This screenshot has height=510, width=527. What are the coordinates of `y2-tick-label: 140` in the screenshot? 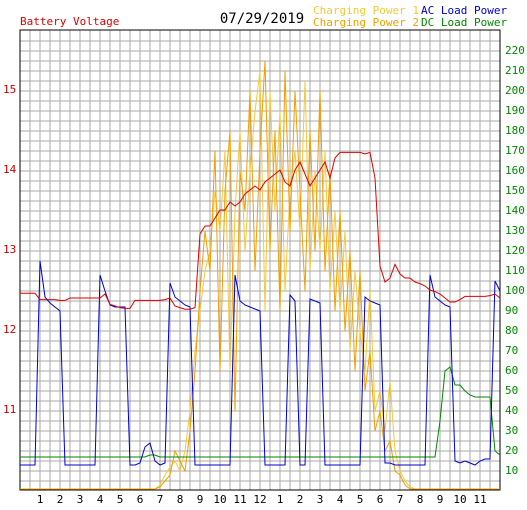 It's located at (515, 210).